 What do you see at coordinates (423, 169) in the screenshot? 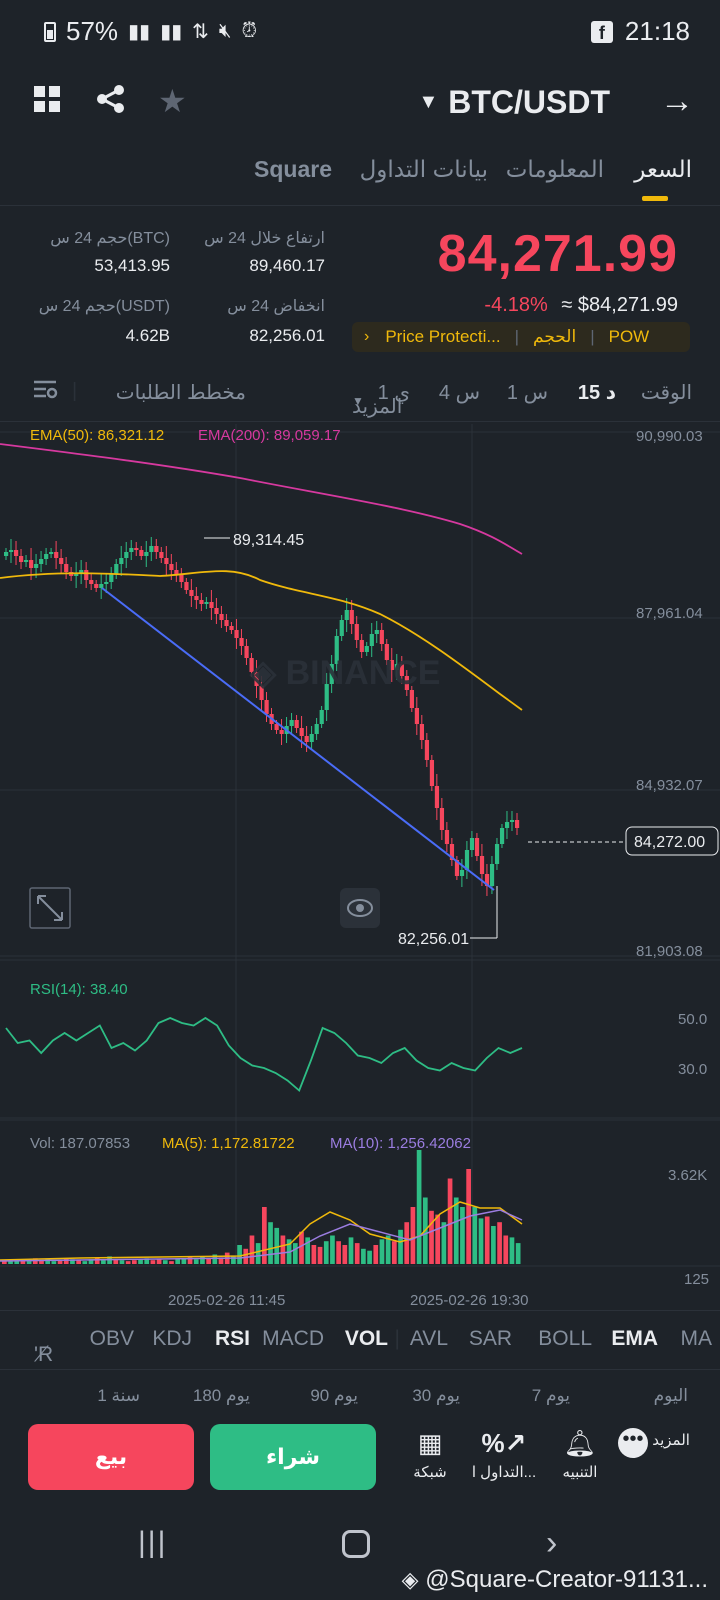
I see `tab-trading-data: بيانات التداول` at bounding box center [423, 169].